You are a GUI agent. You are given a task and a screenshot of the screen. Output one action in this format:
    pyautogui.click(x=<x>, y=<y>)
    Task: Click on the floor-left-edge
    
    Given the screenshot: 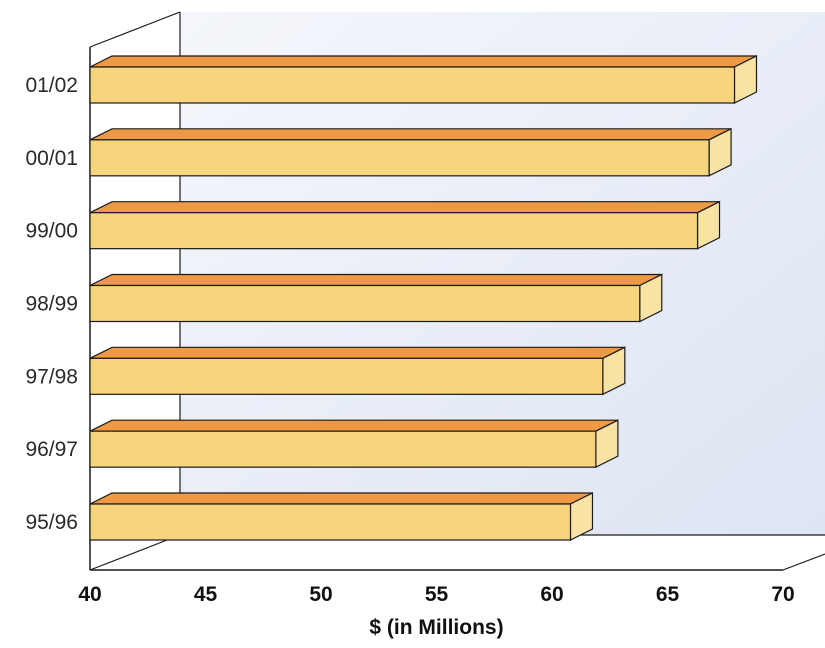 What is the action you would take?
    pyautogui.click(x=135, y=552)
    